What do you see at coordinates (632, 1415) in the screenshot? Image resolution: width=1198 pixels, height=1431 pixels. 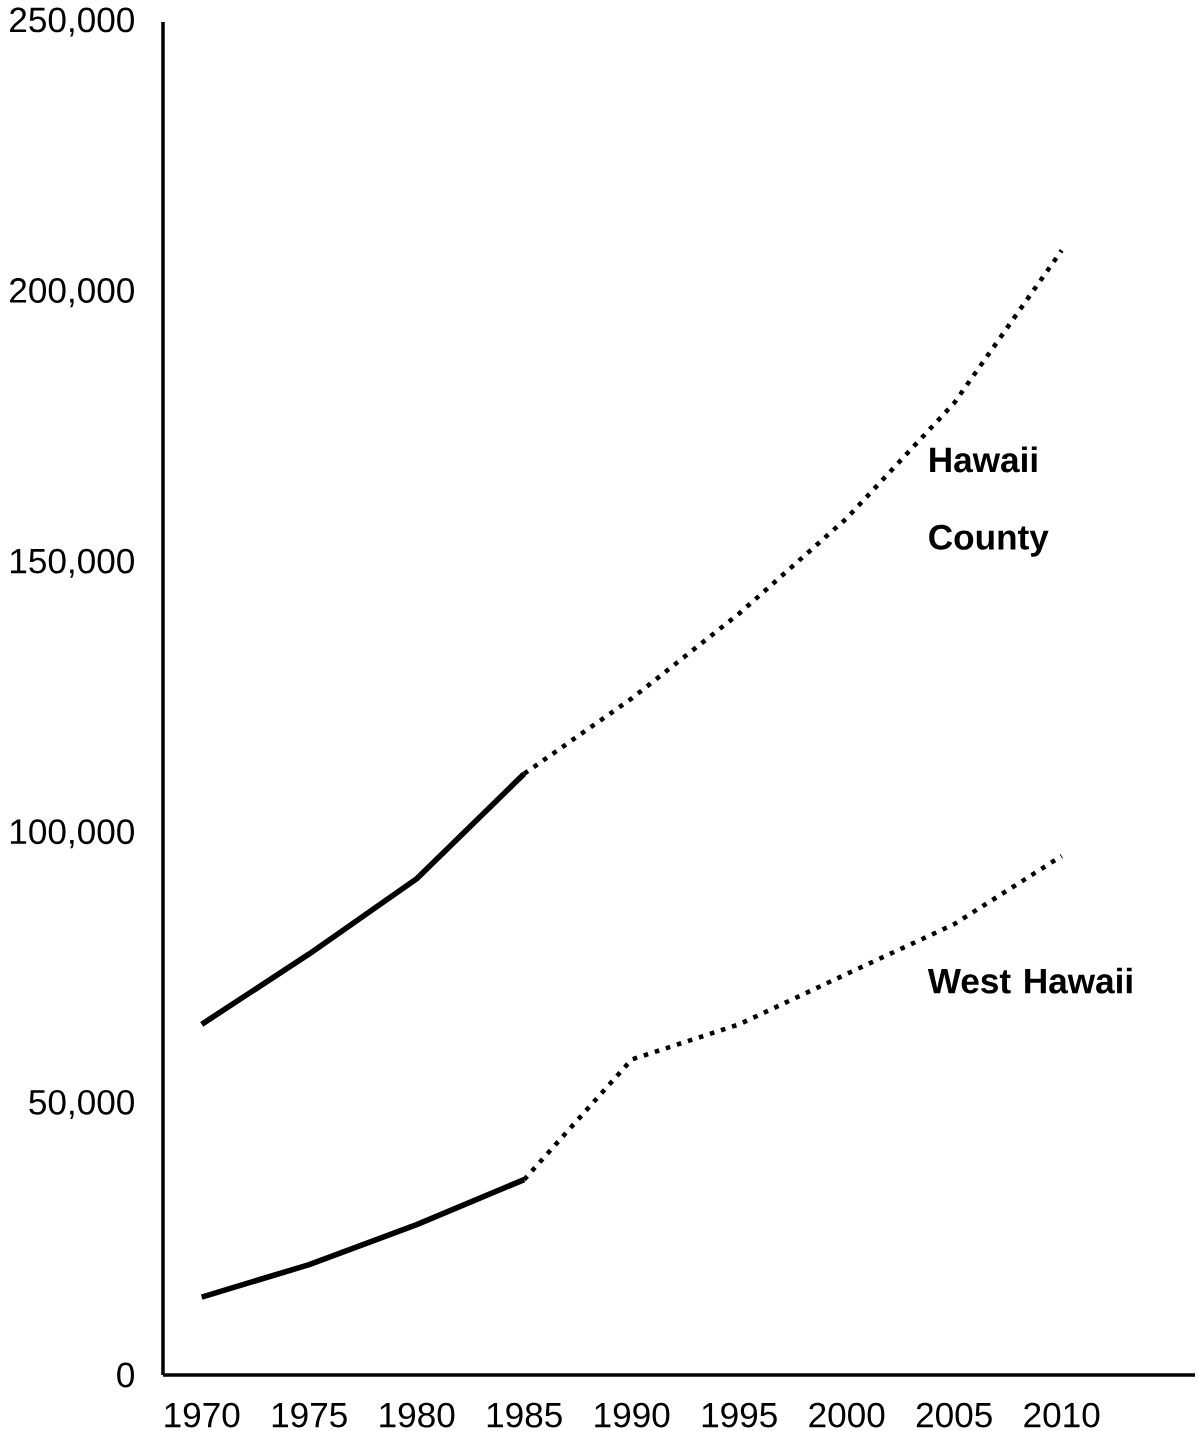 I see `x-tick-label: 1990` at bounding box center [632, 1415].